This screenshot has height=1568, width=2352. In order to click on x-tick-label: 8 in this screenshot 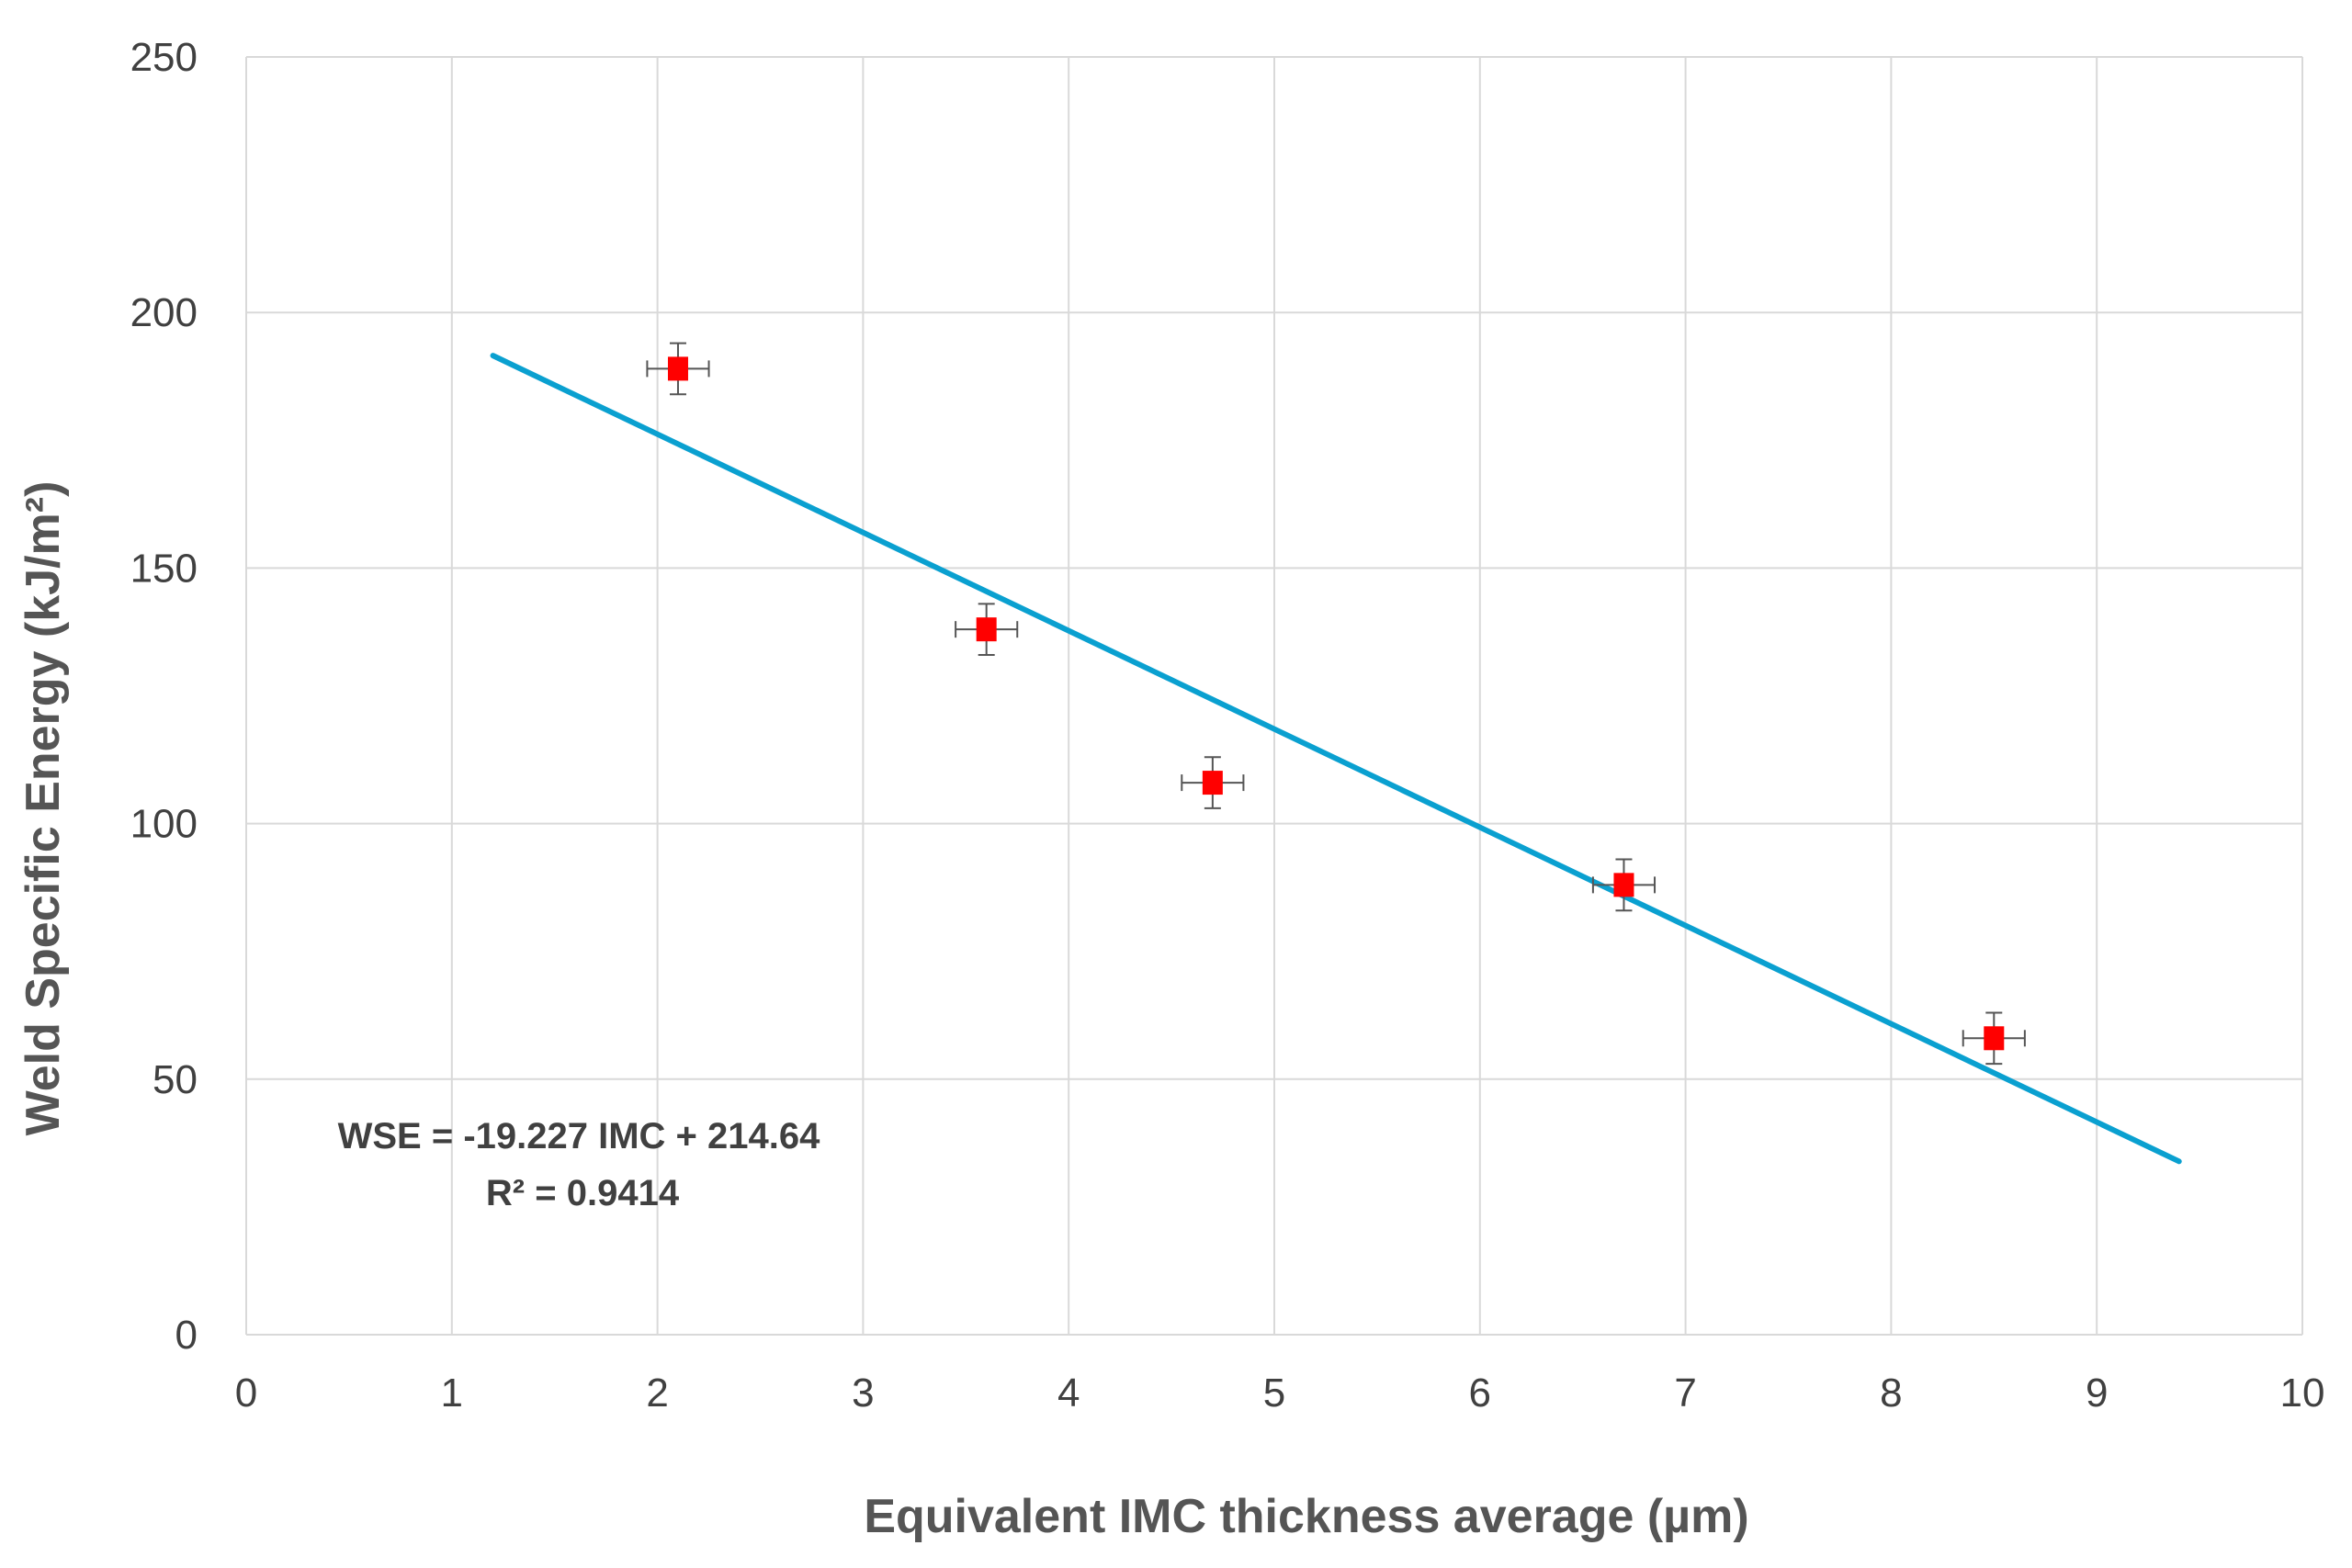, I will do `click(1891, 1394)`.